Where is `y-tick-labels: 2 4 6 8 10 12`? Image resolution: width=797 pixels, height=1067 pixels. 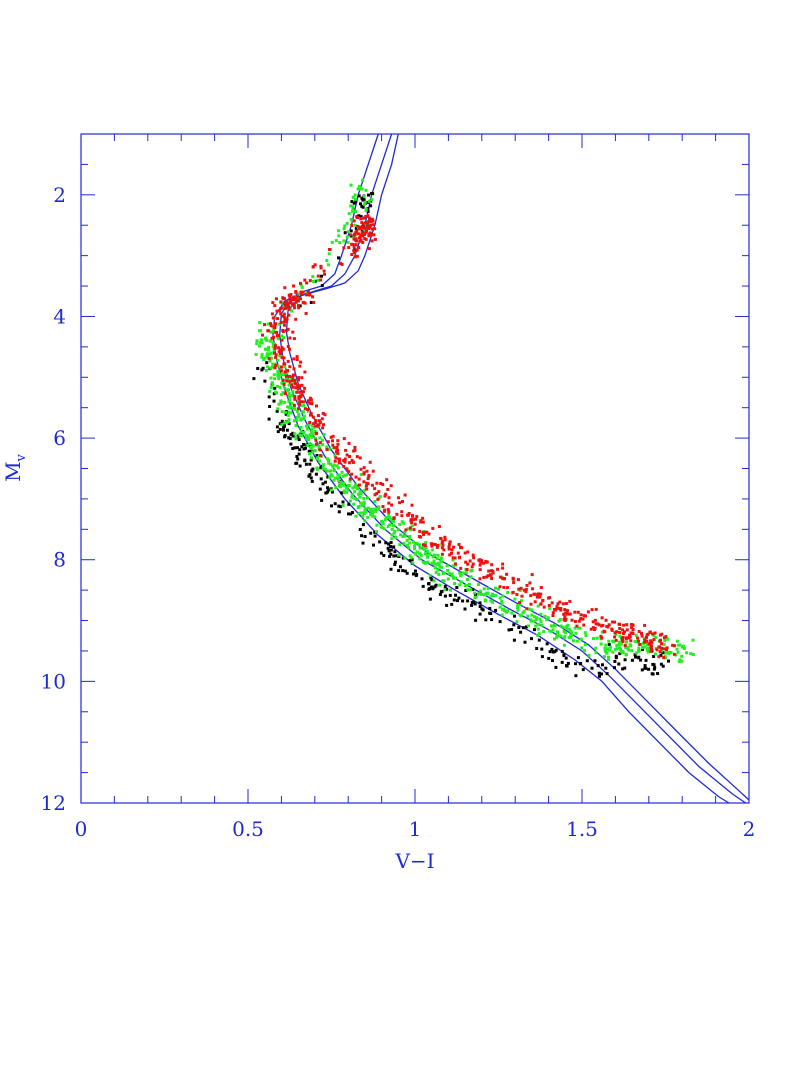 y-tick-labels: 2 4 6 8 10 12 is located at coordinates (53, 499).